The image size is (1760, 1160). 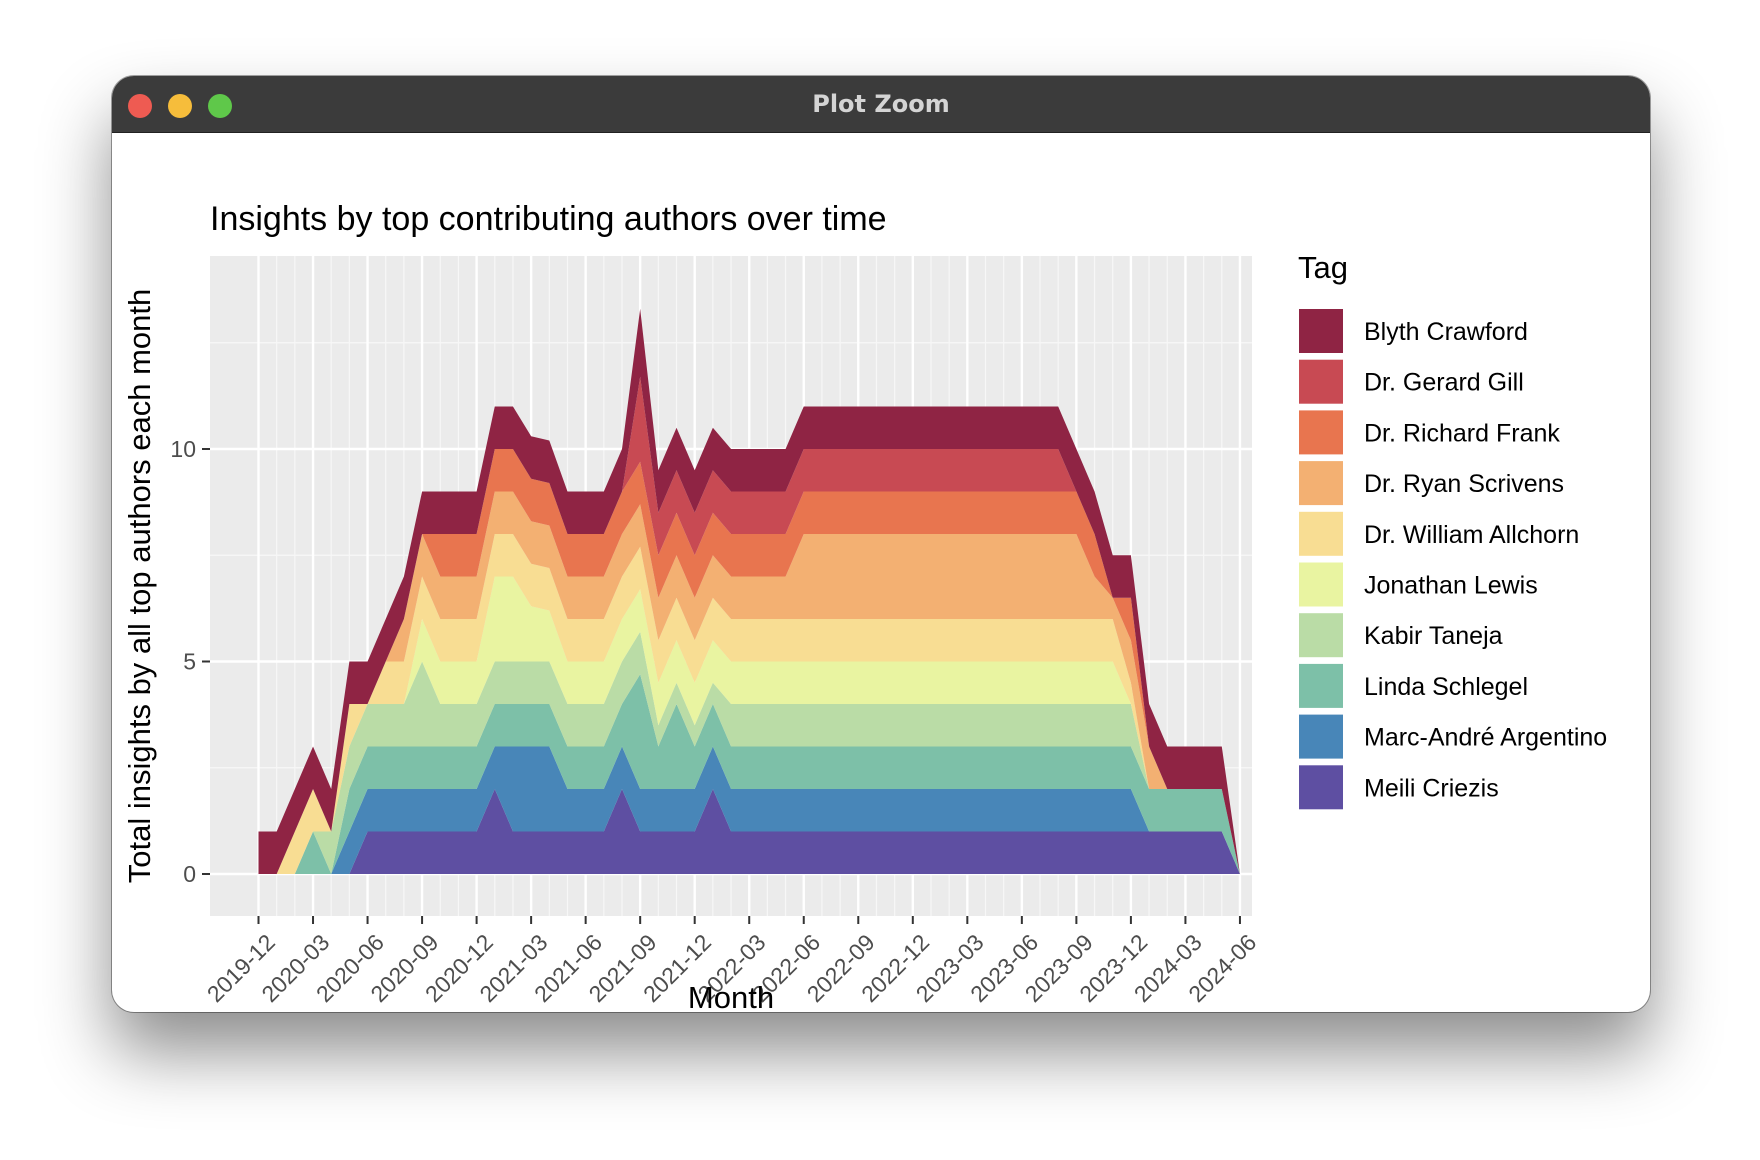 I want to click on minimize-window-button, so click(x=180, y=106).